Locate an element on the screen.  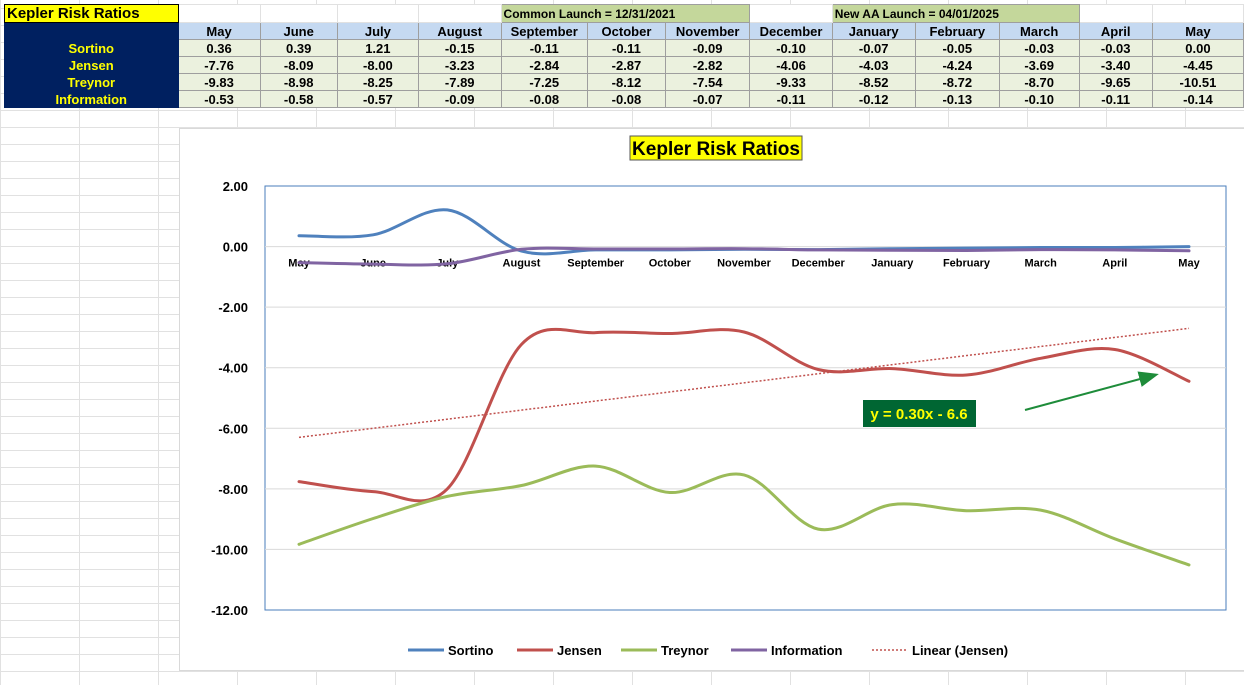
table-cell: -4.45 is located at coordinates (1197, 65).